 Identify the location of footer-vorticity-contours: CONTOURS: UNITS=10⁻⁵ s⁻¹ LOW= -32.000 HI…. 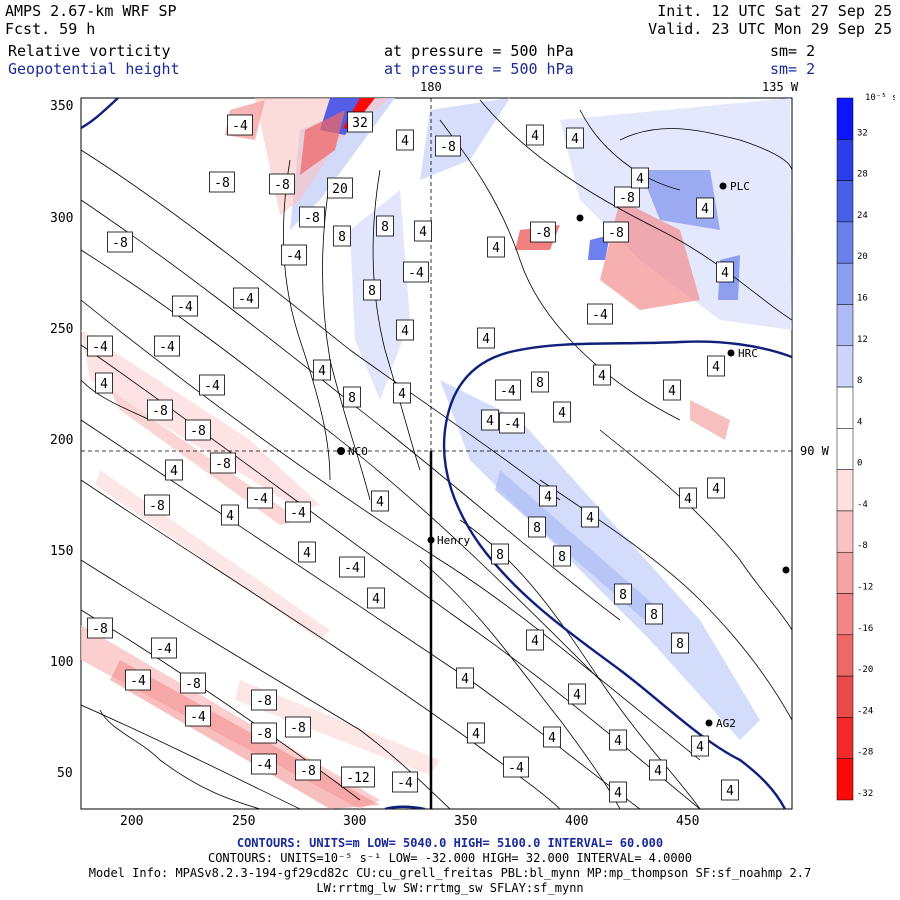
(450, 858).